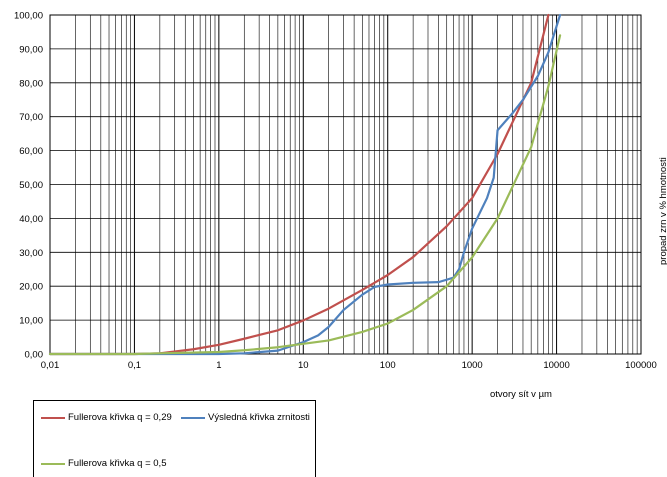 The image size is (667, 477). I want to click on y-tick-label: 80,00, so click(31, 83).